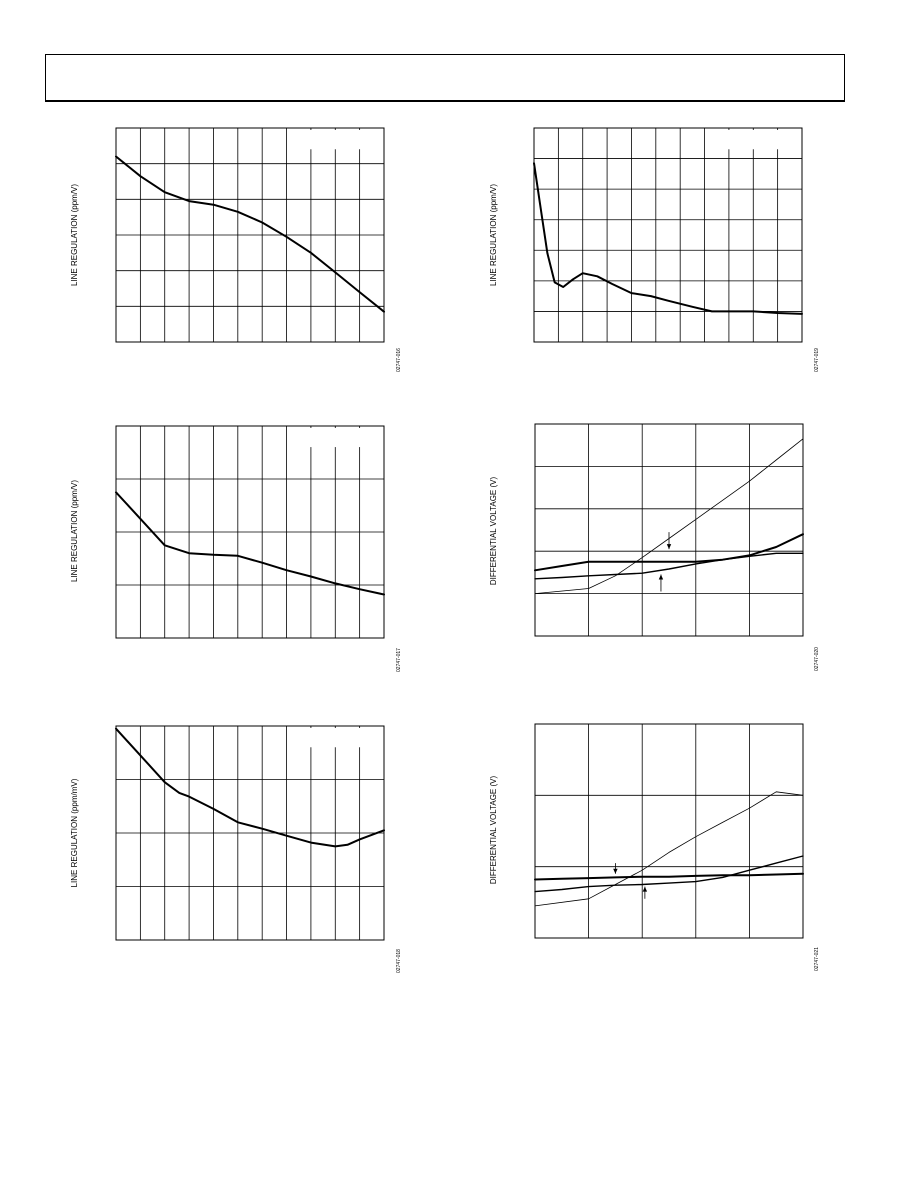  Describe the element at coordinates (74, 235) in the screenshot. I see `chart-0-ylabel: LINE REGULATION (ppm/V)` at that location.